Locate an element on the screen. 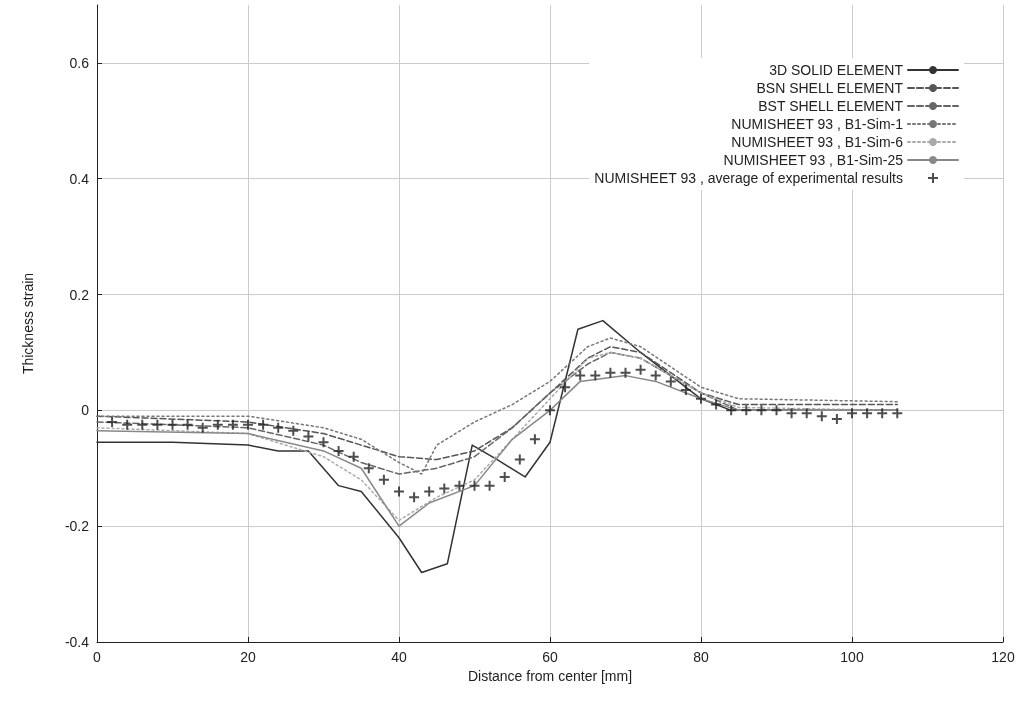 The height and width of the screenshot is (704, 1024). x-tick-label: 120 is located at coordinates (1003, 657).